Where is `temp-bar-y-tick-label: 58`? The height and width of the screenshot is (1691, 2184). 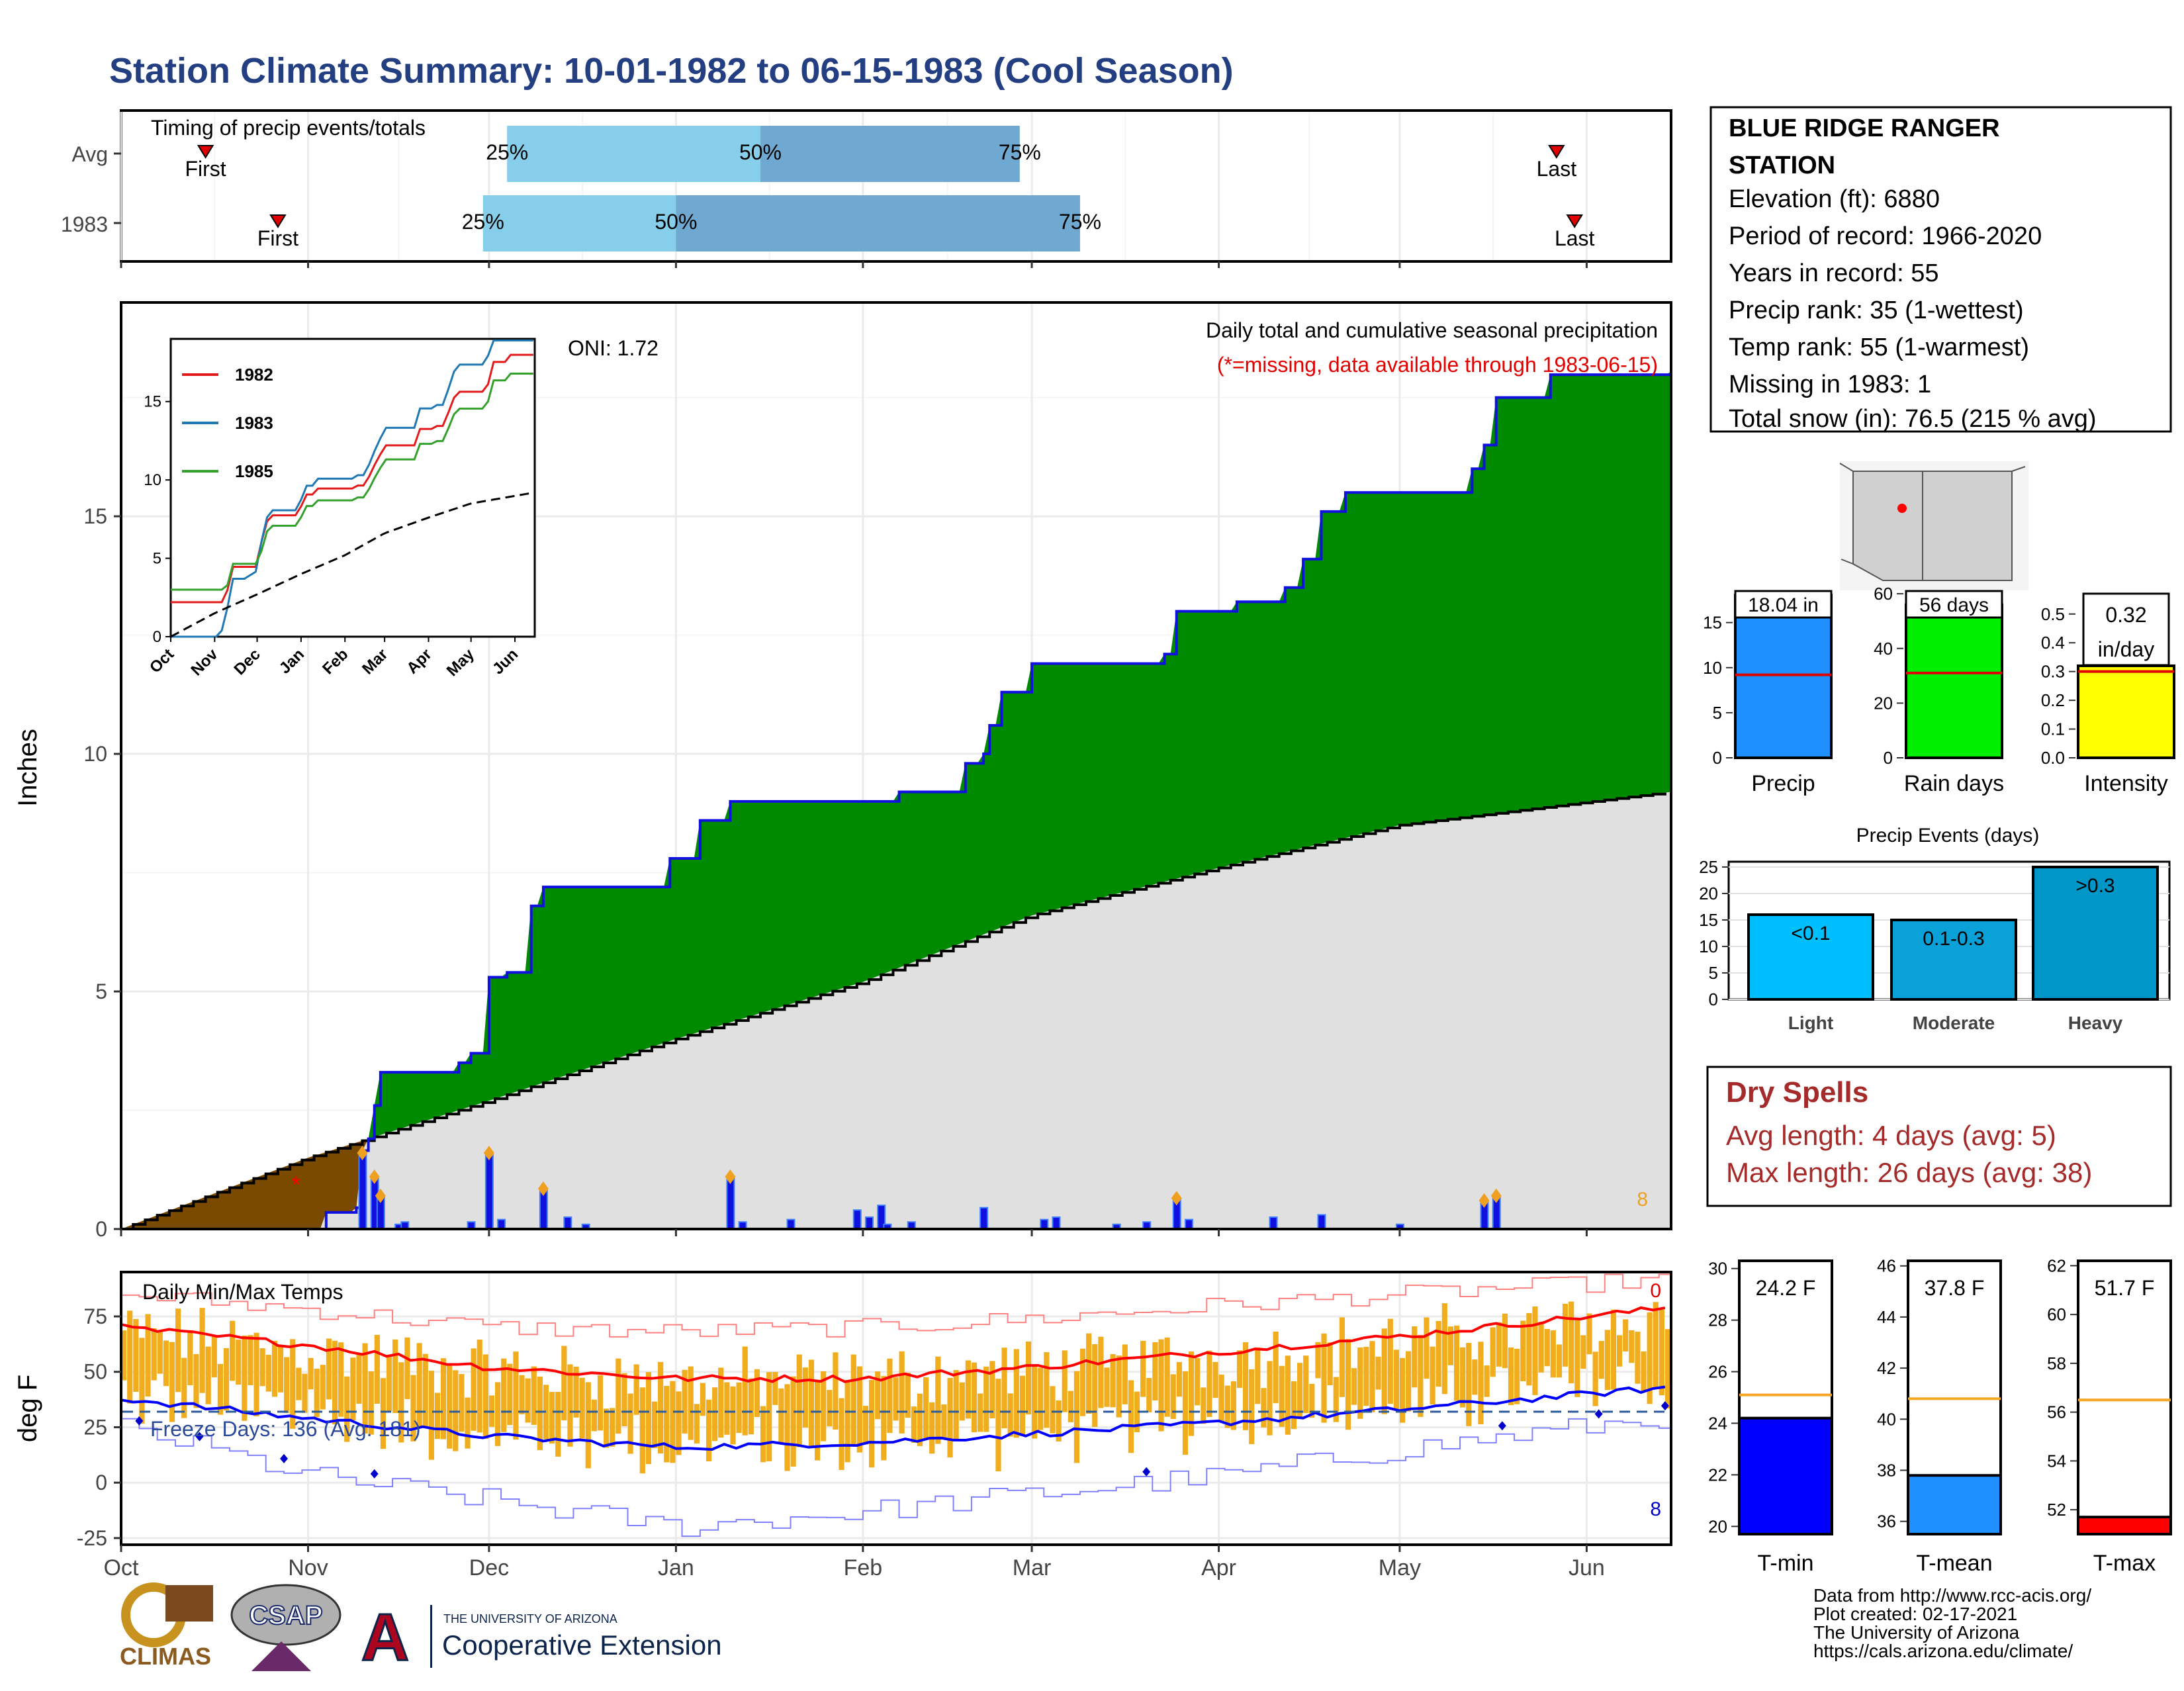 temp-bar-y-tick-label: 58 is located at coordinates (2056, 1363).